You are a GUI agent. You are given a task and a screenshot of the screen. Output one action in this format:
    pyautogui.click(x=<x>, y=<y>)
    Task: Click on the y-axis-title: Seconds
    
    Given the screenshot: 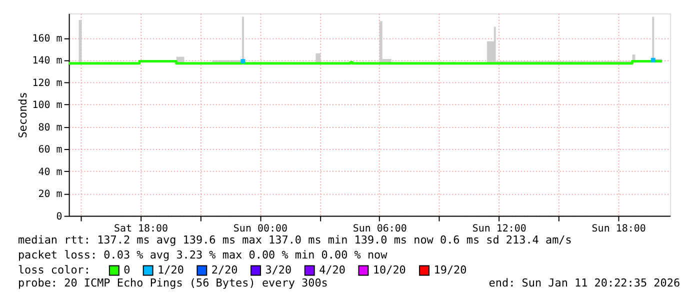 What is the action you would take?
    pyautogui.click(x=23, y=115)
    